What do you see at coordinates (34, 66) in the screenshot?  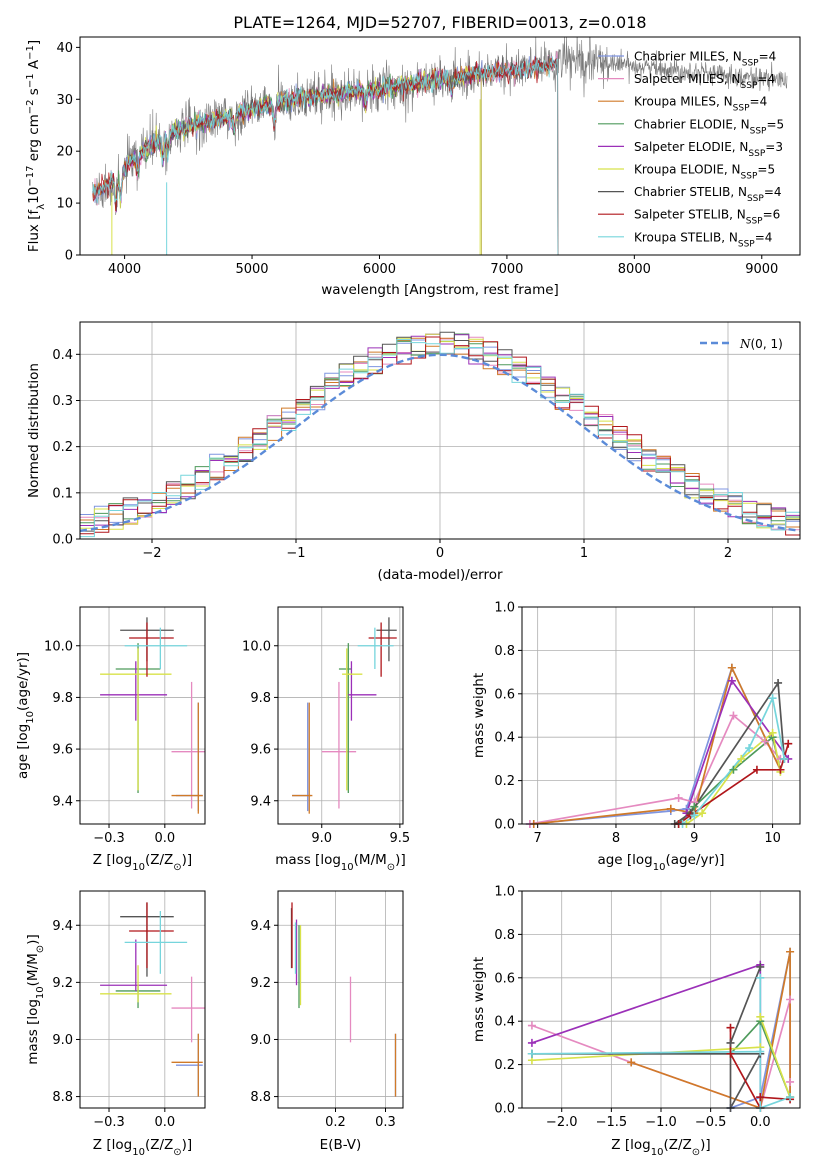 I see `label-part: A` at bounding box center [34, 66].